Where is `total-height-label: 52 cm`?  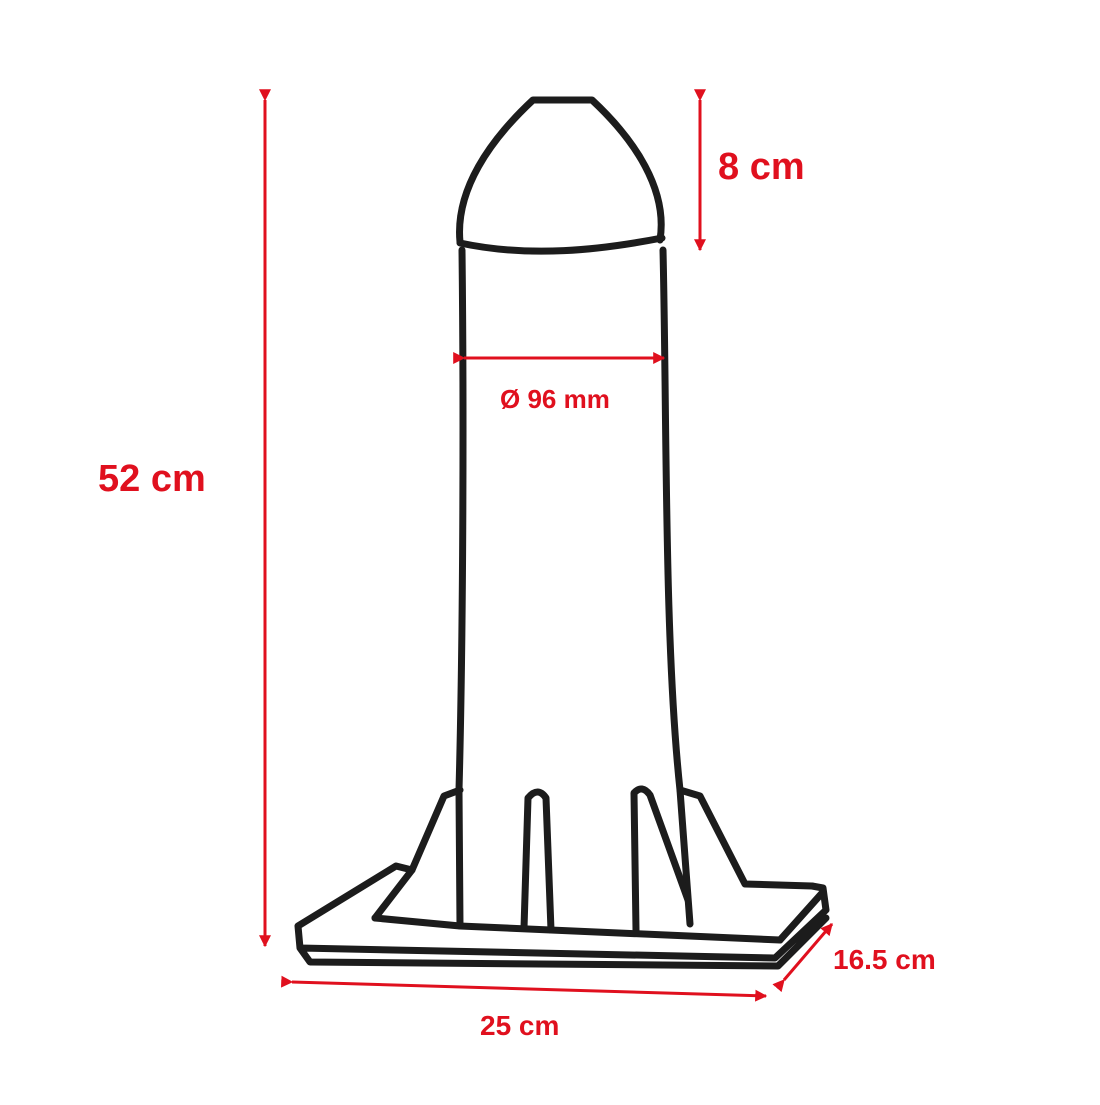
total-height-label: 52 cm is located at coordinates (152, 479).